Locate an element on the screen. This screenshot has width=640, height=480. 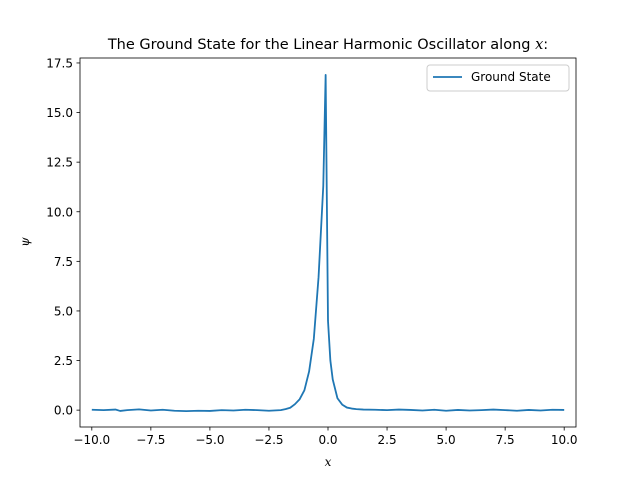
x-tick-label: 7.5 is located at coordinates (505, 440).